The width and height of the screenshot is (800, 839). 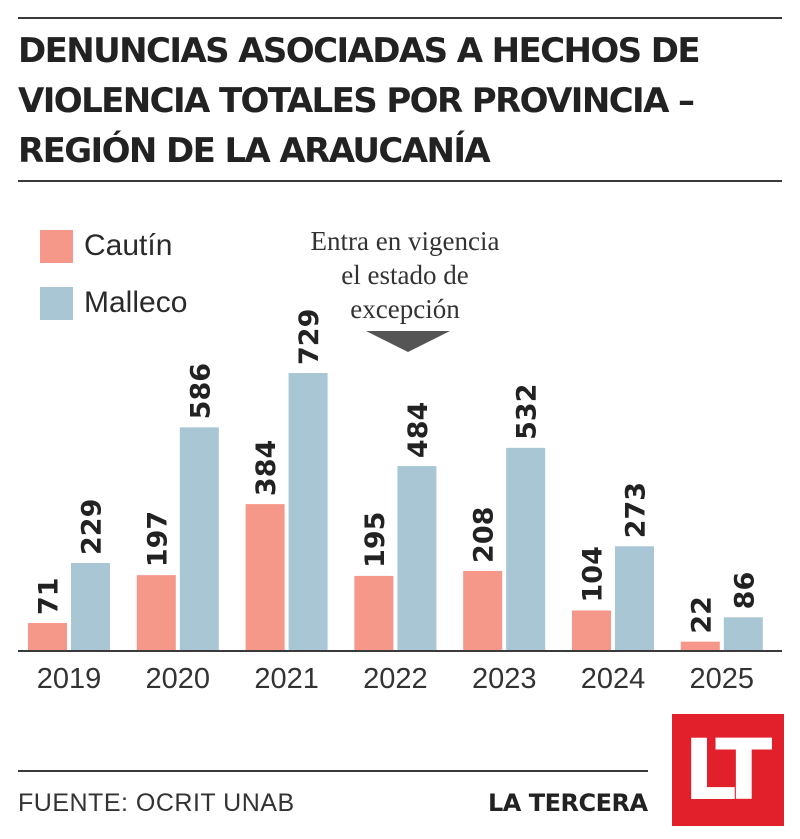 What do you see at coordinates (200, 391) in the screenshot?
I see `data-label-malleco-2020: 586` at bounding box center [200, 391].